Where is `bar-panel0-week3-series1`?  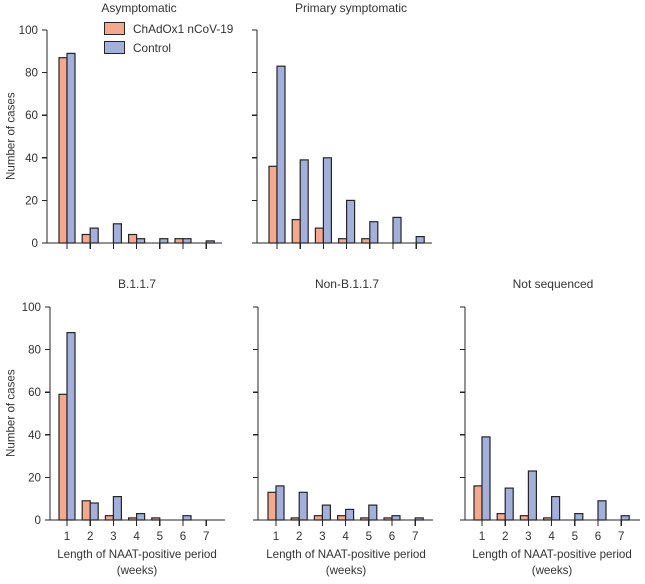
bar-panel0-week3-series1 is located at coordinates (117, 233).